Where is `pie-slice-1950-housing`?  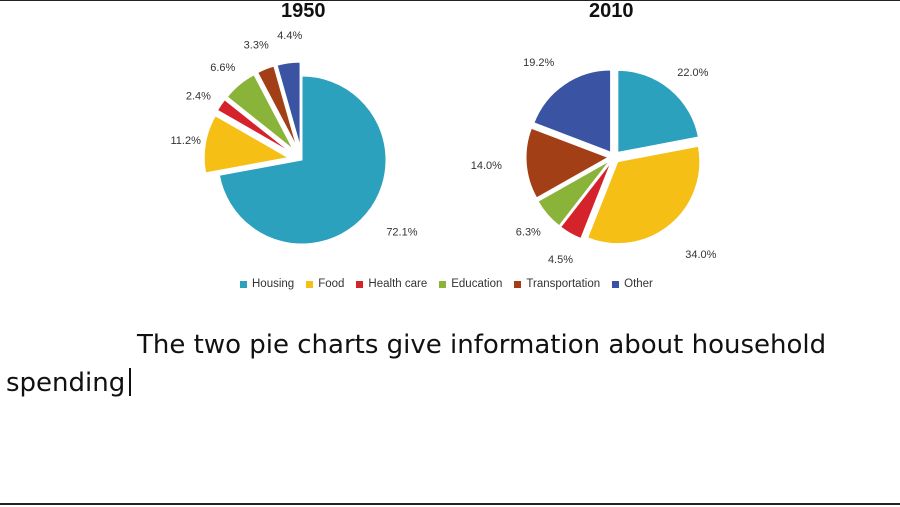 pie-slice-1950-housing is located at coordinates (302, 160).